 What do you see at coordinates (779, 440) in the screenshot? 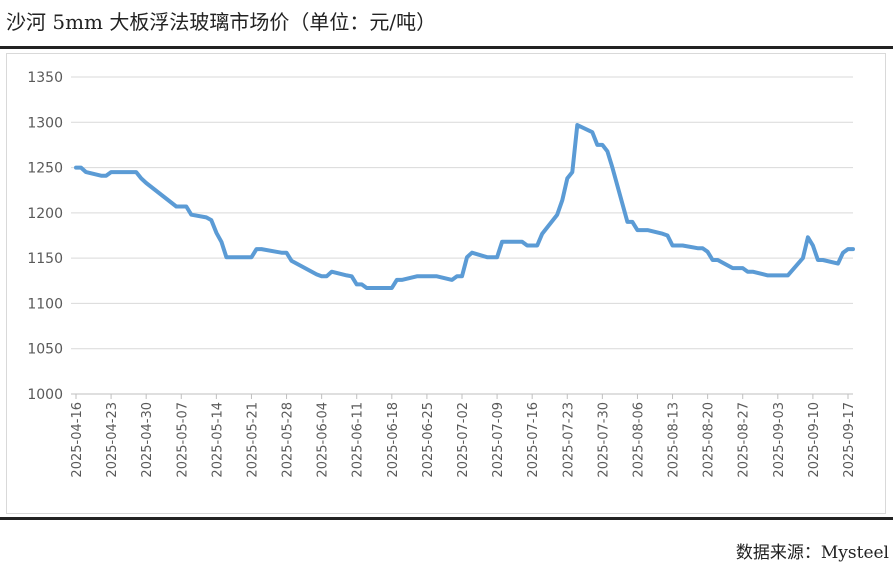
I see `x-tick-label: 2025-09-03` at bounding box center [779, 440].